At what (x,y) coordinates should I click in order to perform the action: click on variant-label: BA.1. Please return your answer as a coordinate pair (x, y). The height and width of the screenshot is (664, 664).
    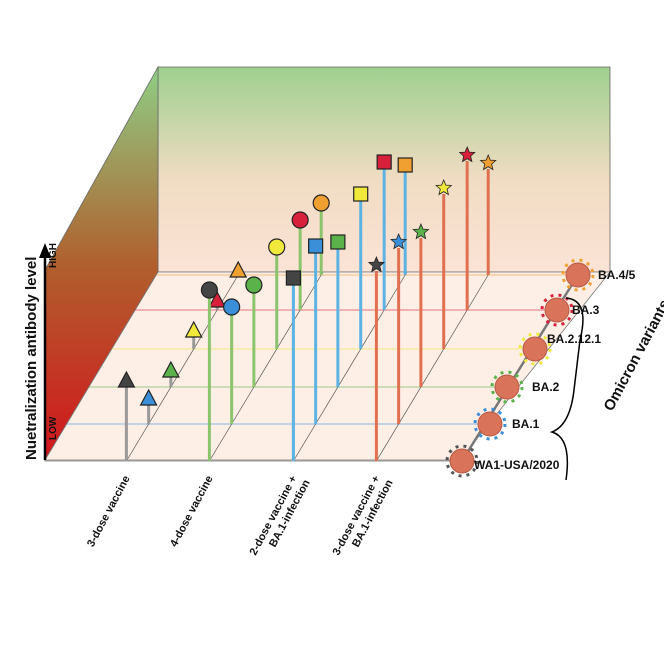
    Looking at the image, I should click on (526, 424).